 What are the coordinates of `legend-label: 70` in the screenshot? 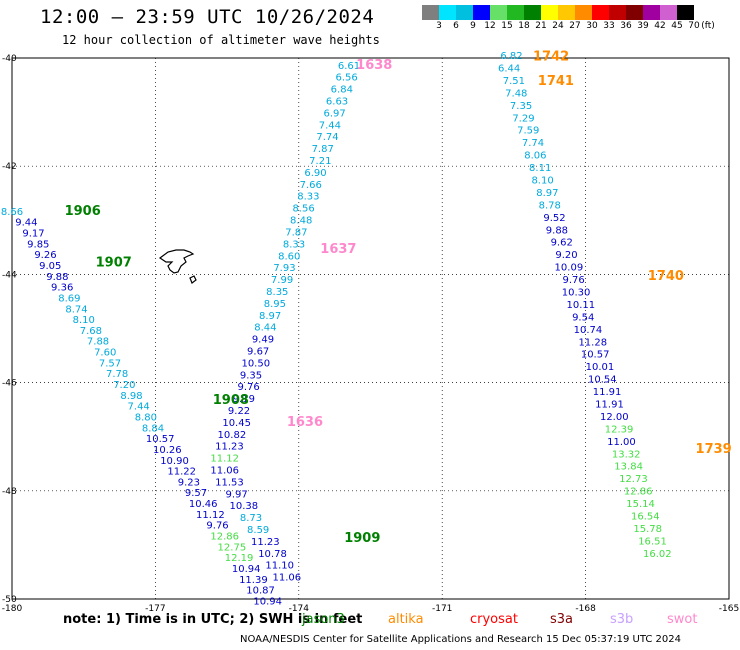 It's located at (694, 26).